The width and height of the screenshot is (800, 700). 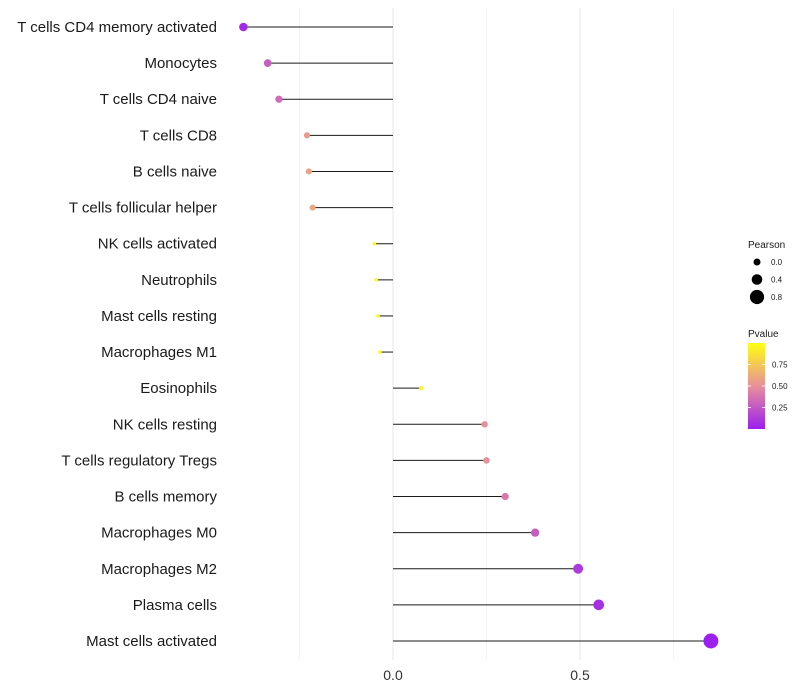 I want to click on color-legend-label: 0.25, so click(x=780, y=408).